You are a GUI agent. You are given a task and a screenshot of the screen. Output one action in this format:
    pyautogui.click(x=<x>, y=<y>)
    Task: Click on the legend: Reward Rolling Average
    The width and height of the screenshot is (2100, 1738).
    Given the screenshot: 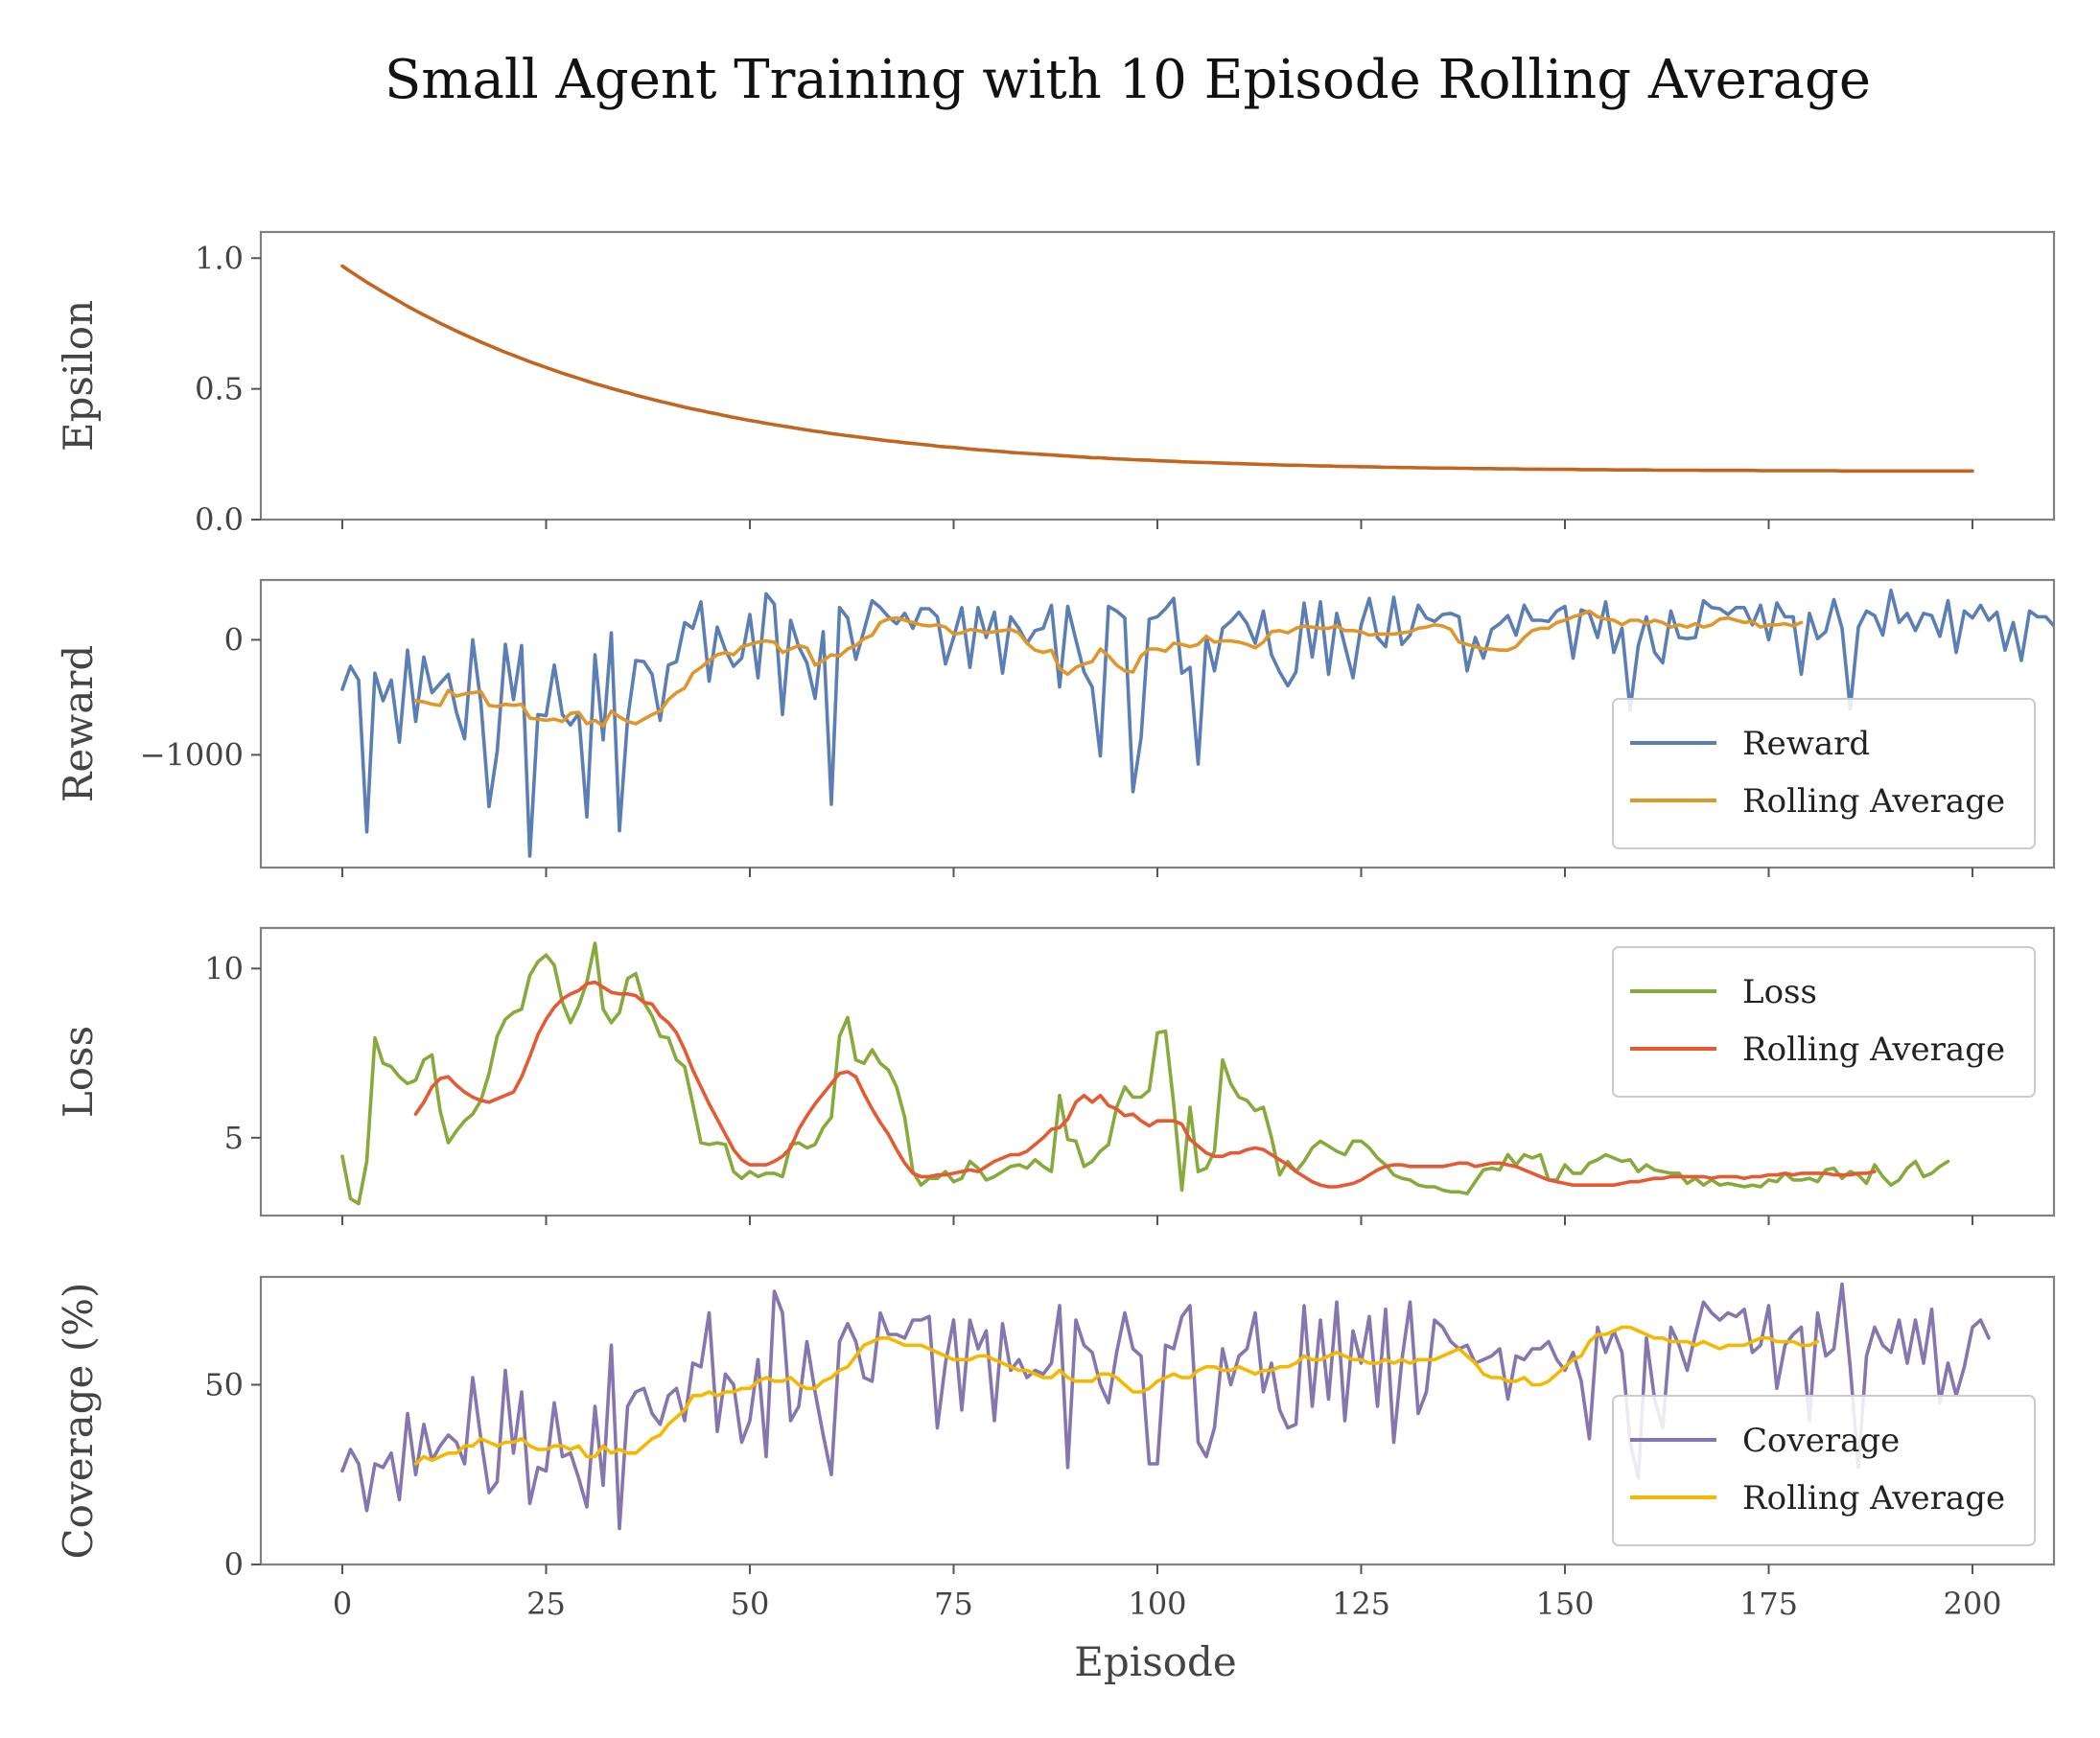 What is the action you would take?
    pyautogui.click(x=1824, y=774)
    